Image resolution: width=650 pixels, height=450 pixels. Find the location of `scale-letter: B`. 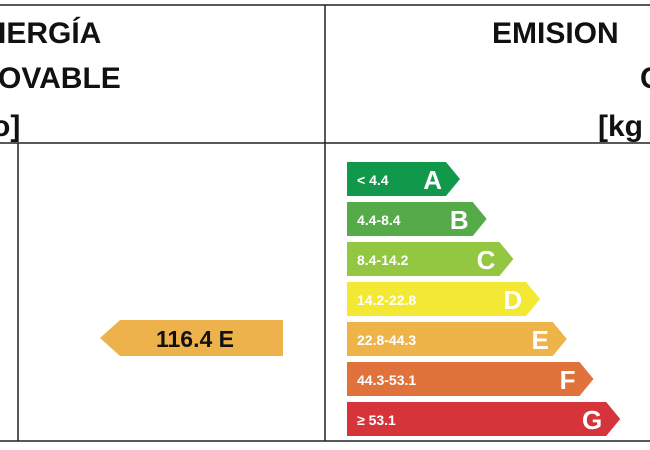

scale-letter: B is located at coordinates (459, 220).